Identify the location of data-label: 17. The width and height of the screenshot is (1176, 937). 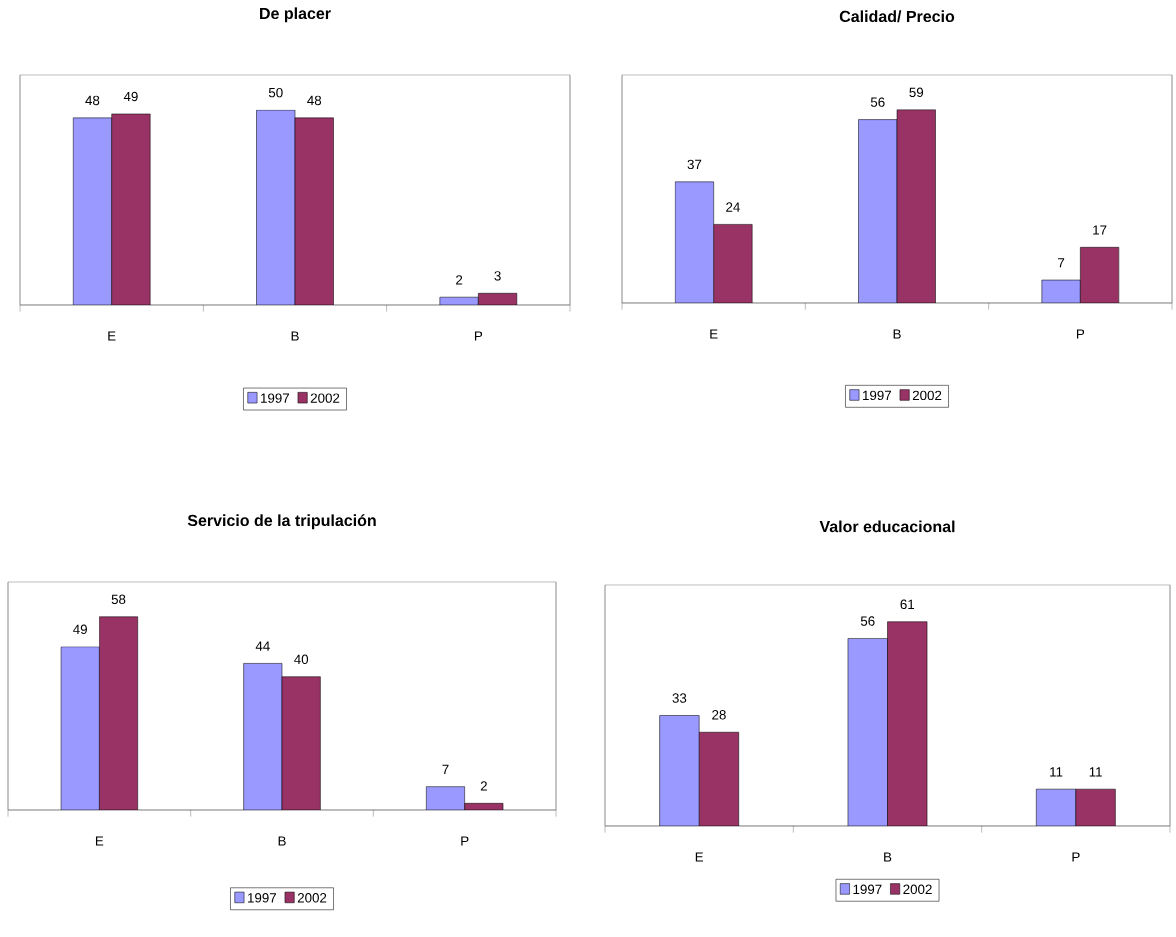
(1100, 230).